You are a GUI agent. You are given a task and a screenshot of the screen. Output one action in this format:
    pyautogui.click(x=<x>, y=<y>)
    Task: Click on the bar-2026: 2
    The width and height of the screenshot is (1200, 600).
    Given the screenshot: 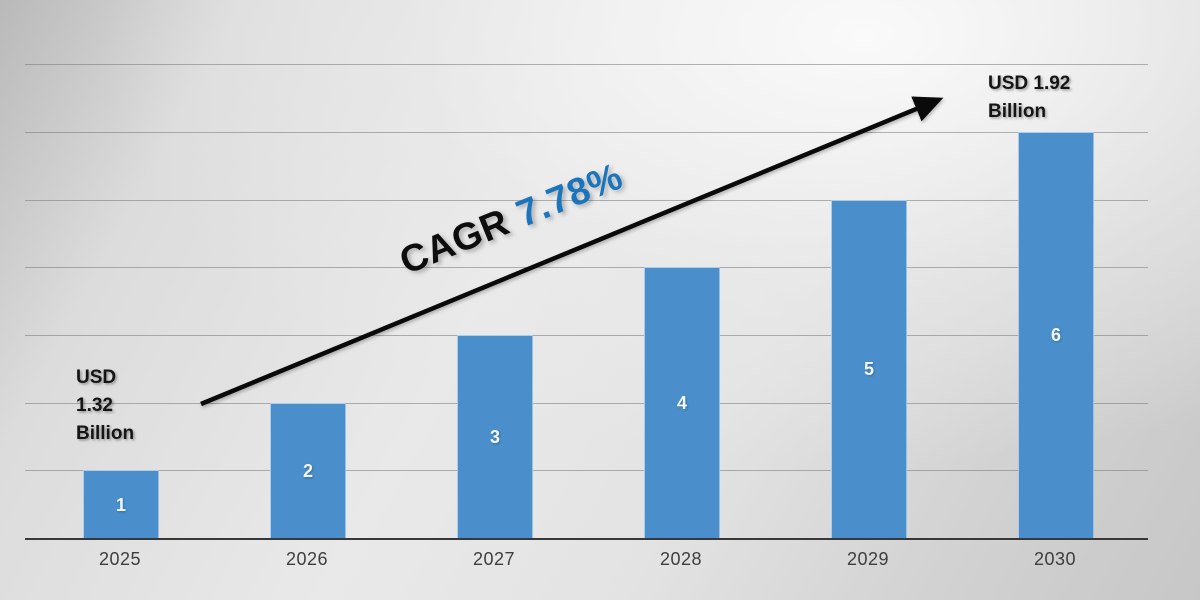 What is the action you would take?
    pyautogui.click(x=308, y=470)
    